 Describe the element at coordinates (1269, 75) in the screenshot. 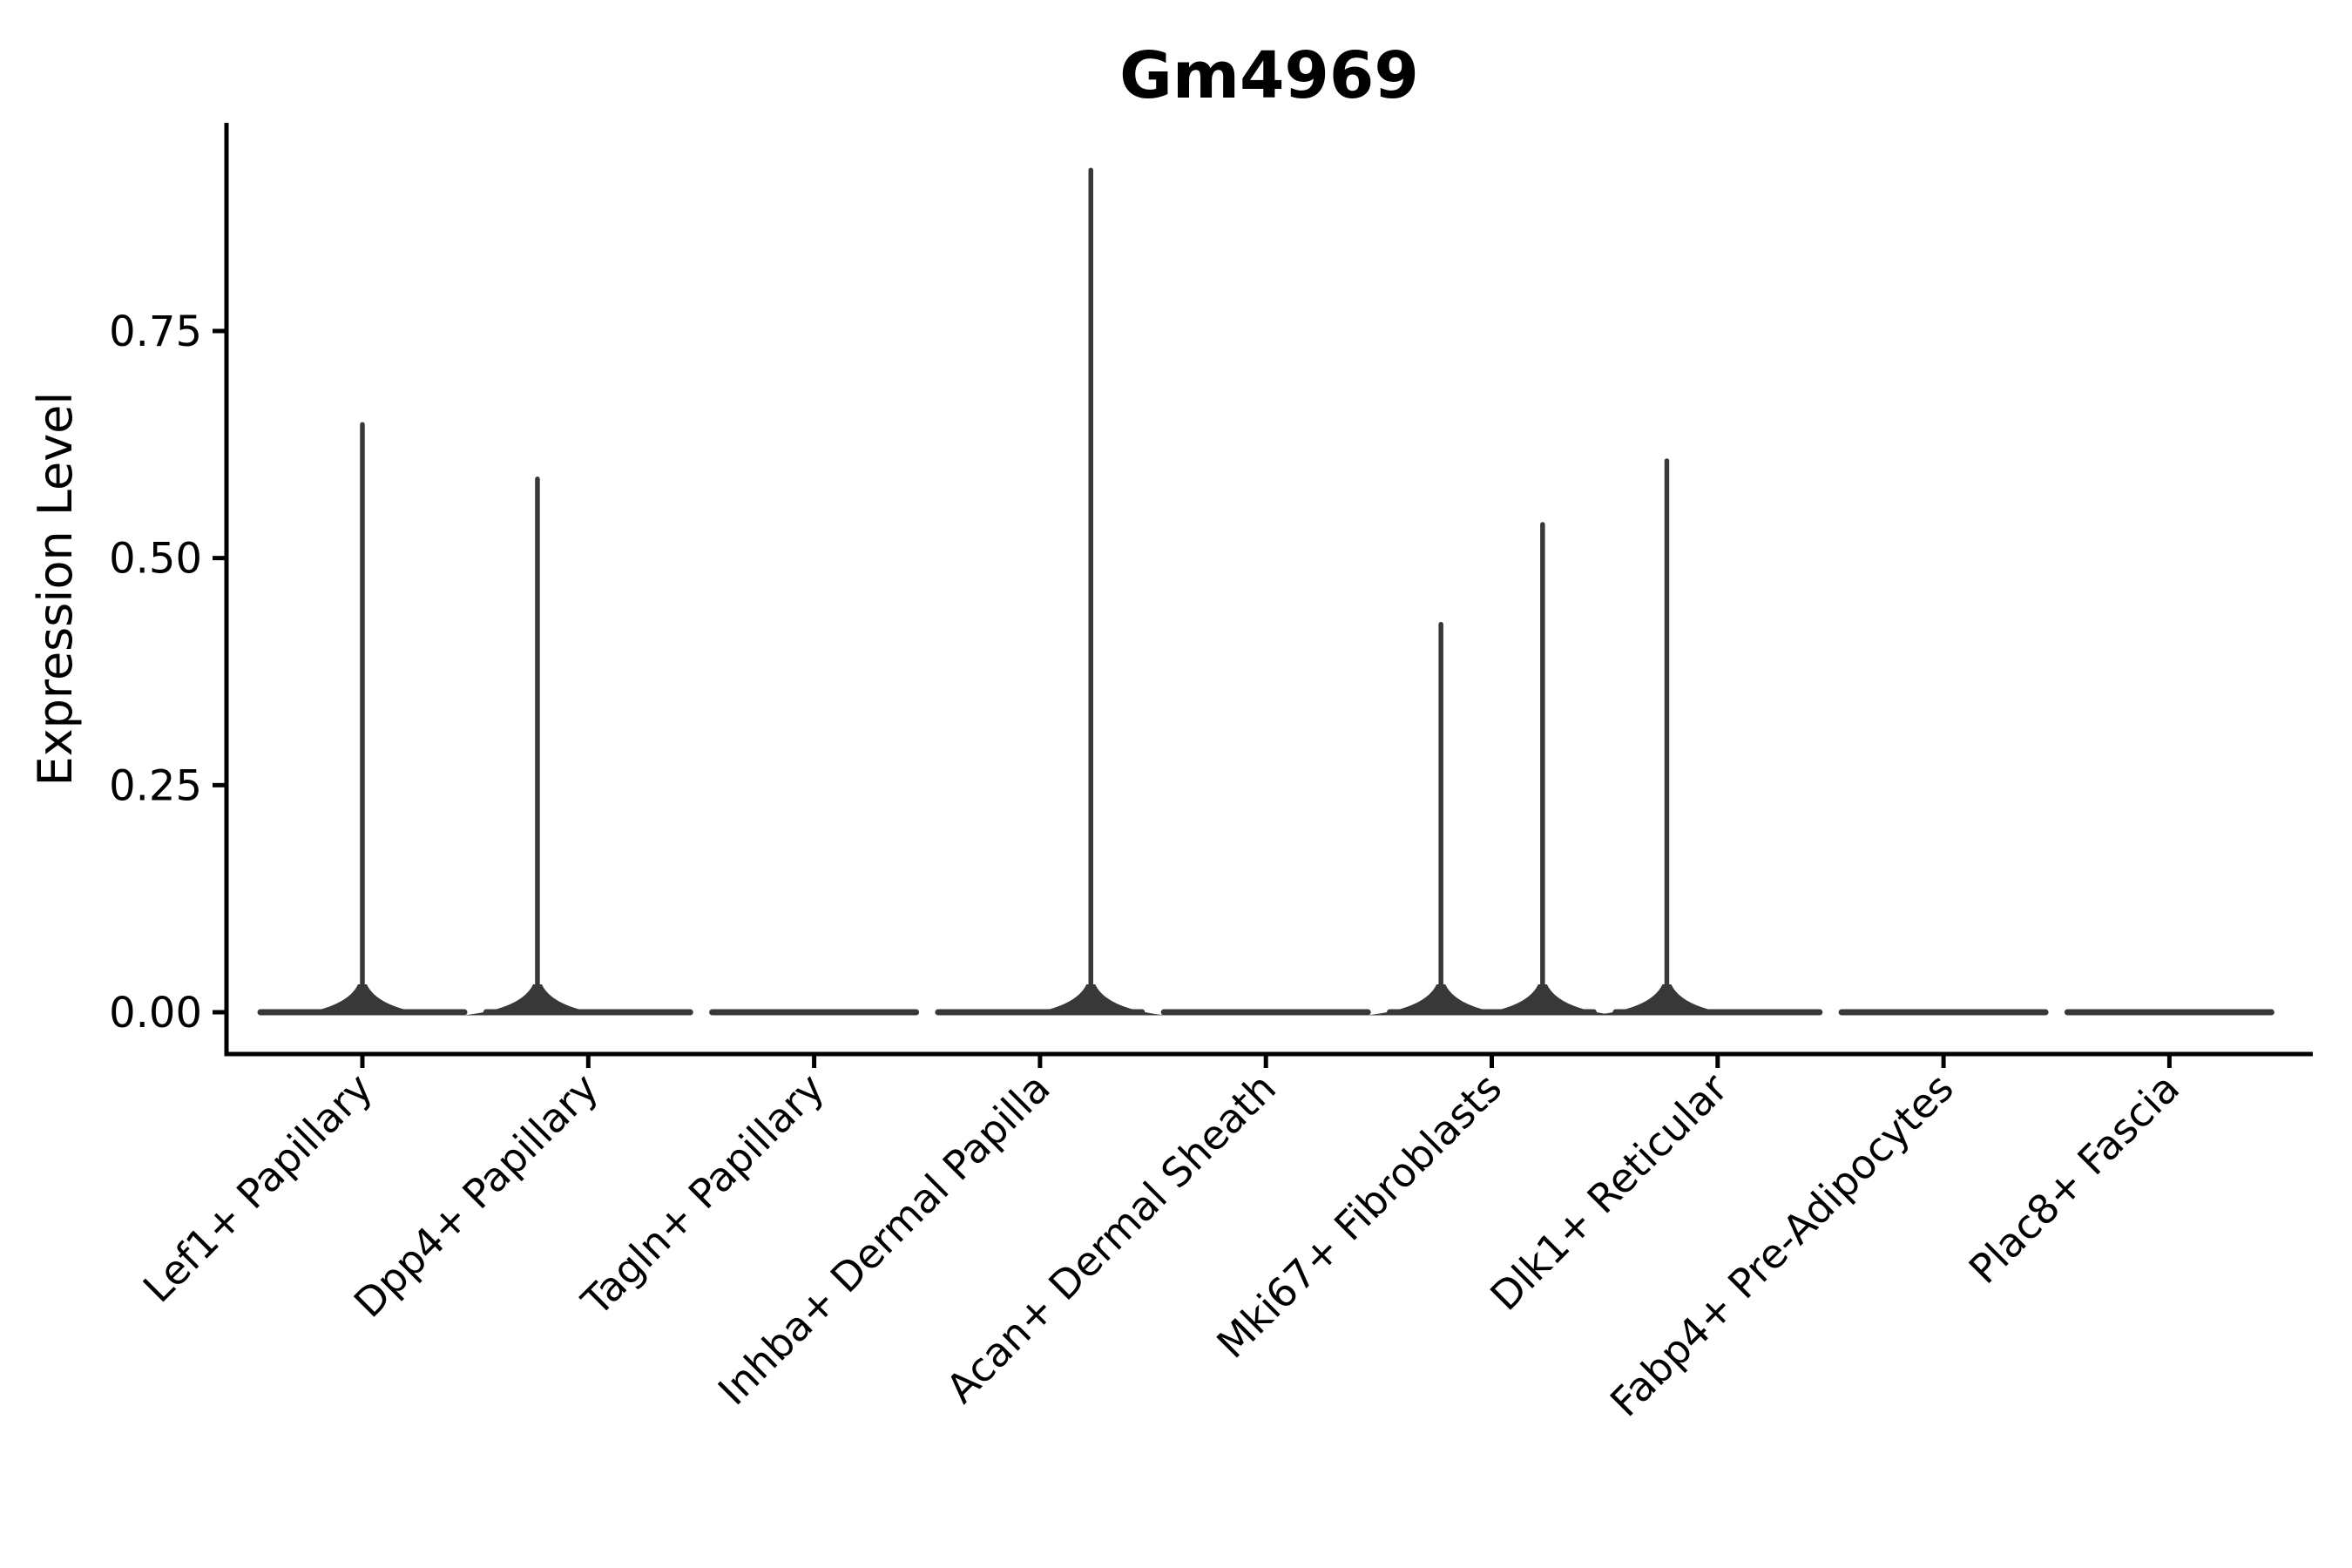

I see `chart-title: Gm4969` at that location.